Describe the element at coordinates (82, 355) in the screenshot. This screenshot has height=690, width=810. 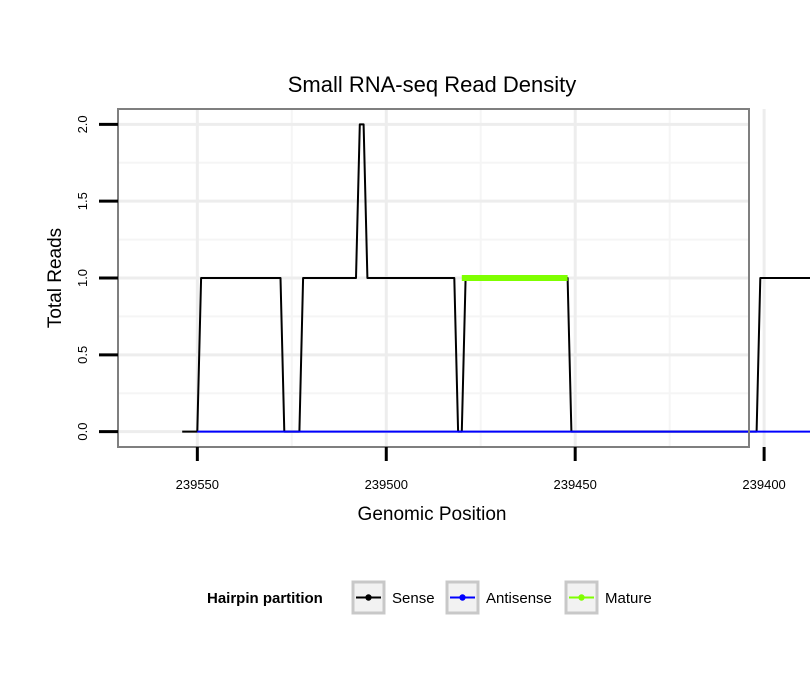
I see `y-tick-label: 0.5` at that location.